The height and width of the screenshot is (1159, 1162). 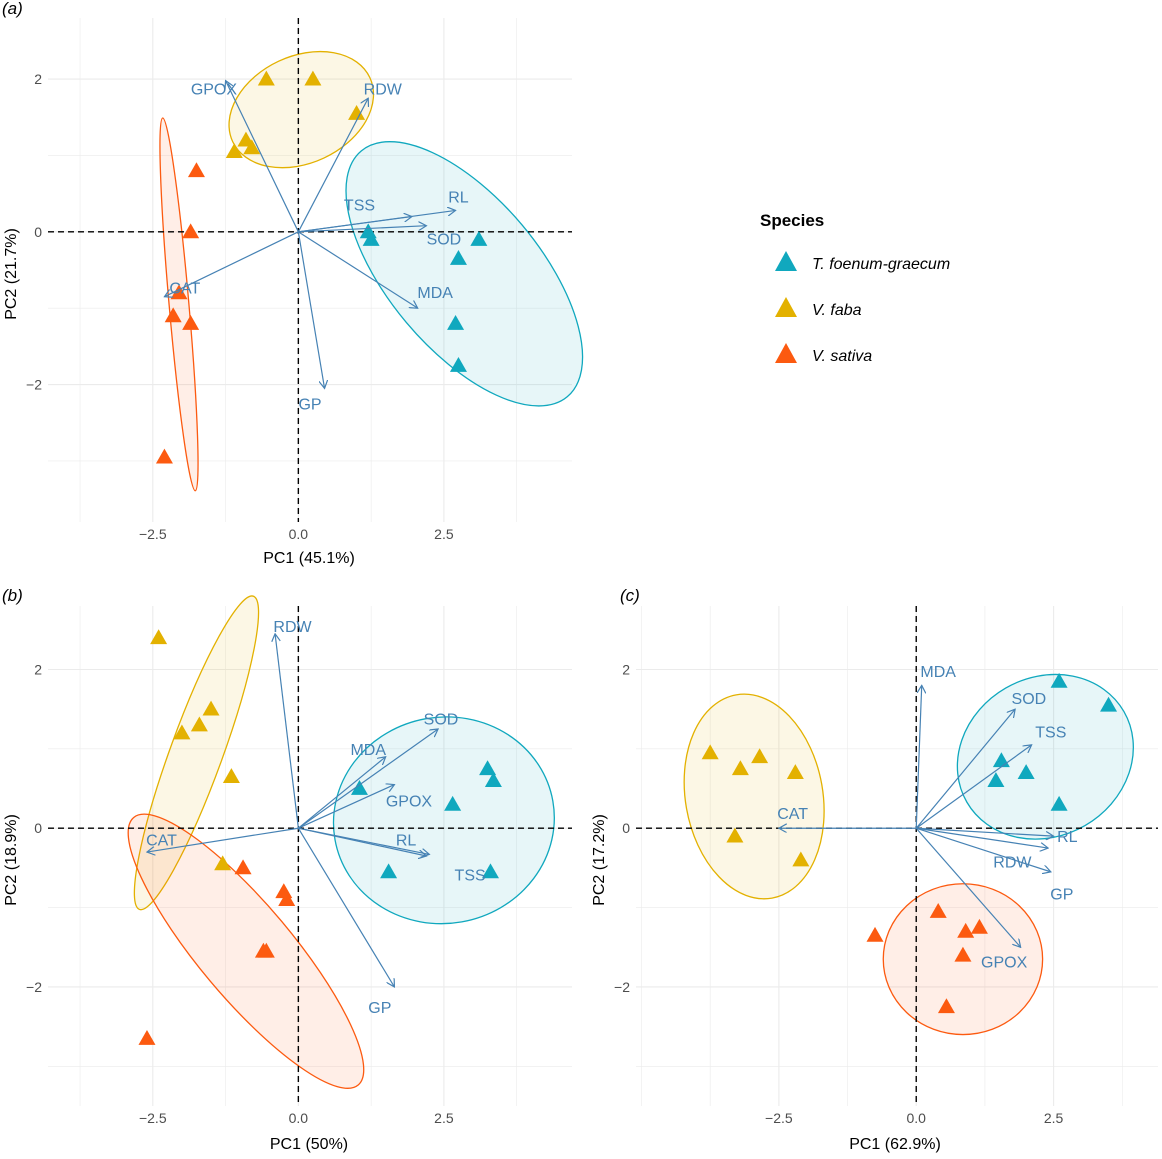 I want to click on legend-title: Species, so click(x=792, y=220).